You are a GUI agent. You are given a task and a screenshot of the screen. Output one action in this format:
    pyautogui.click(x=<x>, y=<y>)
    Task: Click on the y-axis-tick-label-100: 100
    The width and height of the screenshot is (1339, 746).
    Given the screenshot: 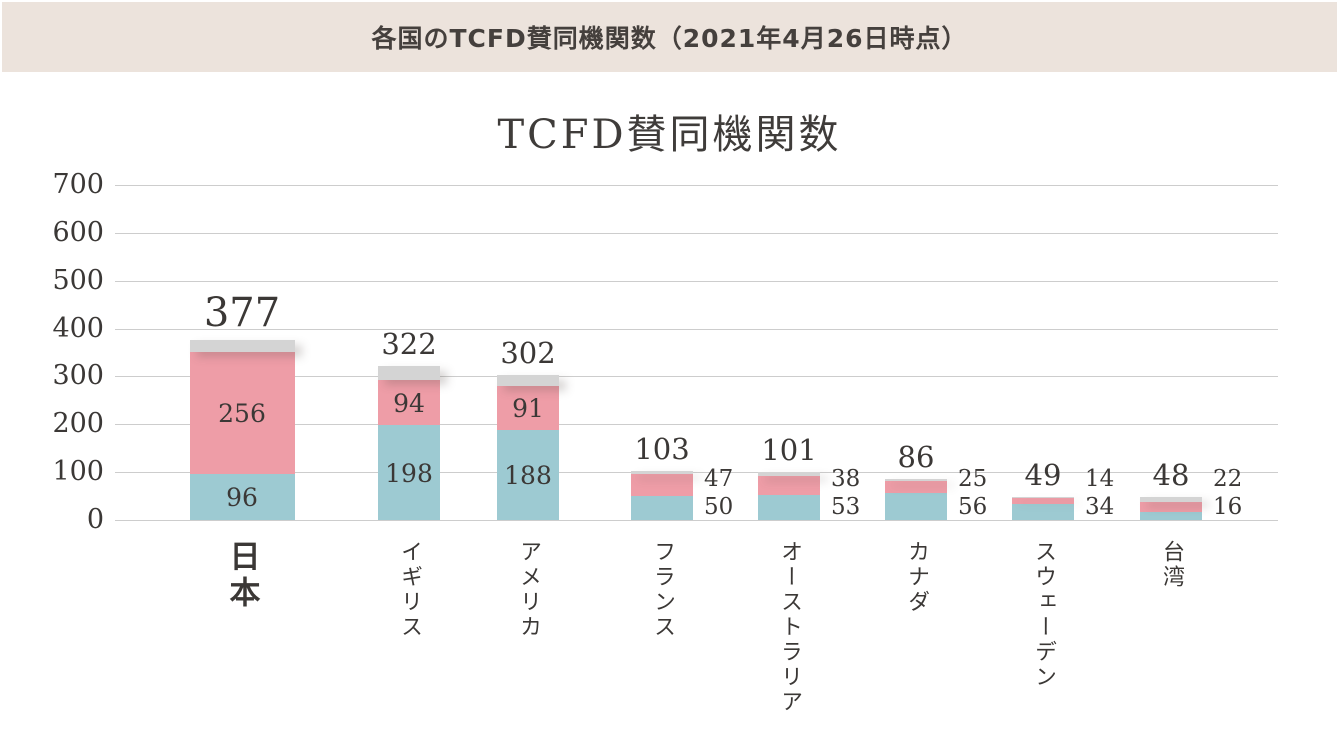 What is the action you would take?
    pyautogui.click(x=78, y=472)
    